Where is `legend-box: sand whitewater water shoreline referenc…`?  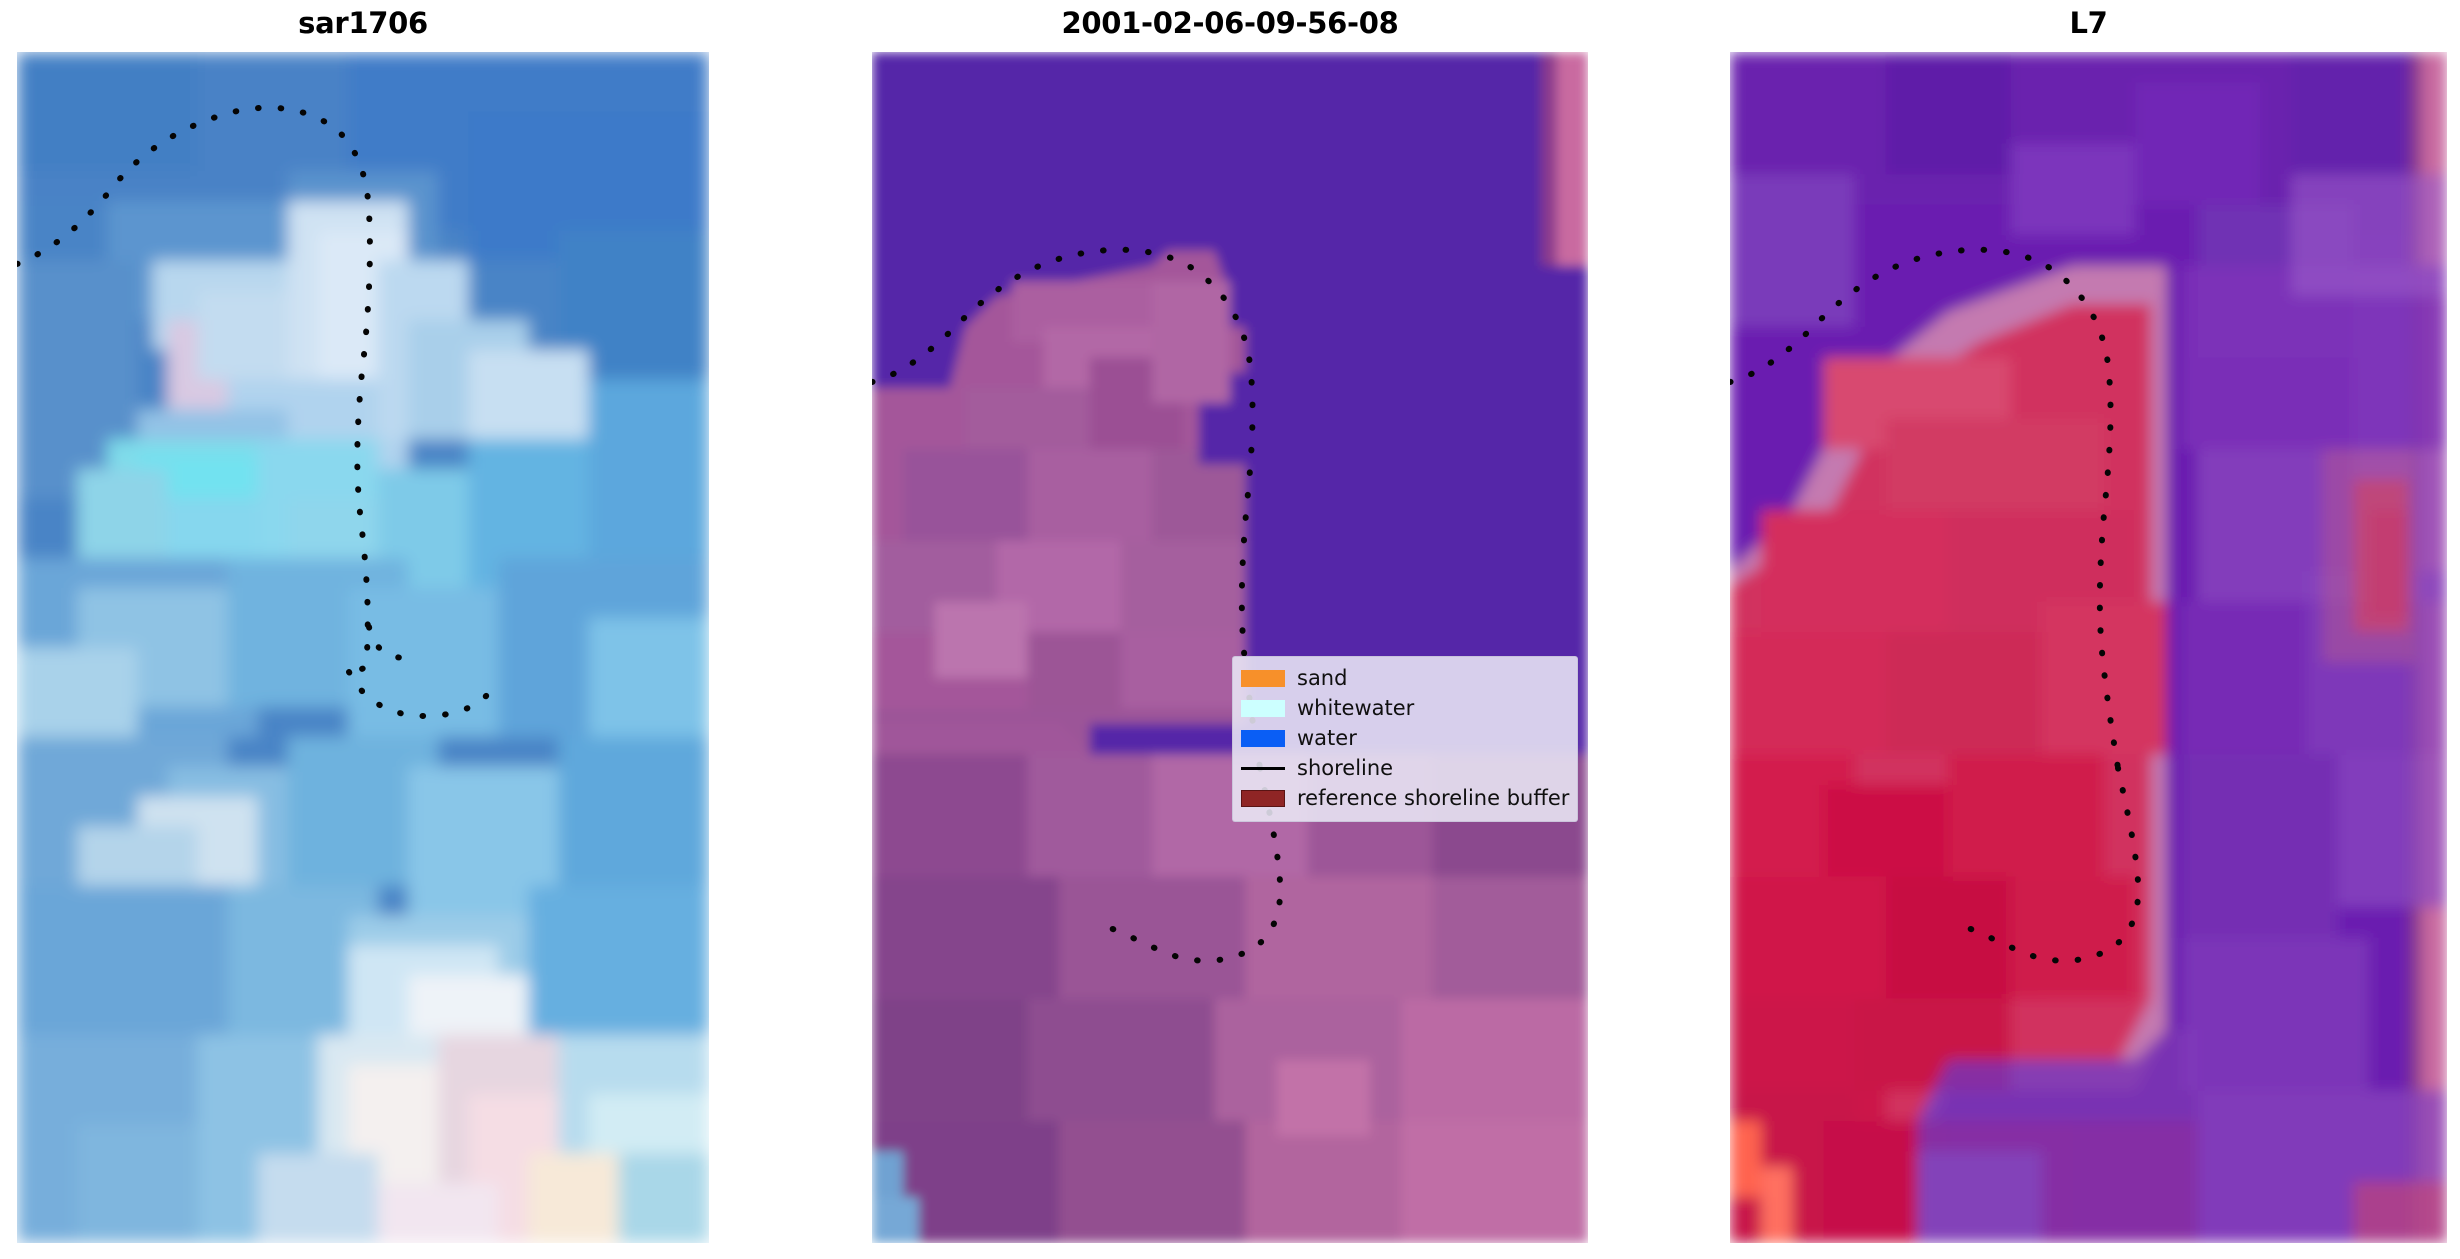
legend-box: sand whitewater water shoreline referenc… is located at coordinates (1405, 739).